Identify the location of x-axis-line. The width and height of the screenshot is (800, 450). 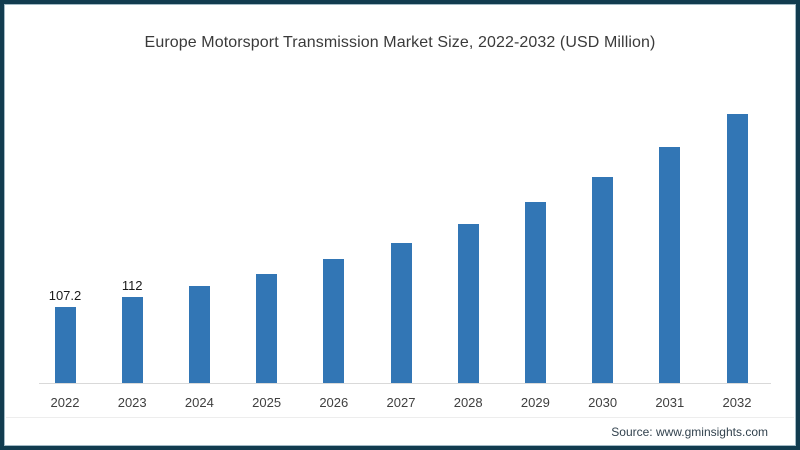
(405, 383).